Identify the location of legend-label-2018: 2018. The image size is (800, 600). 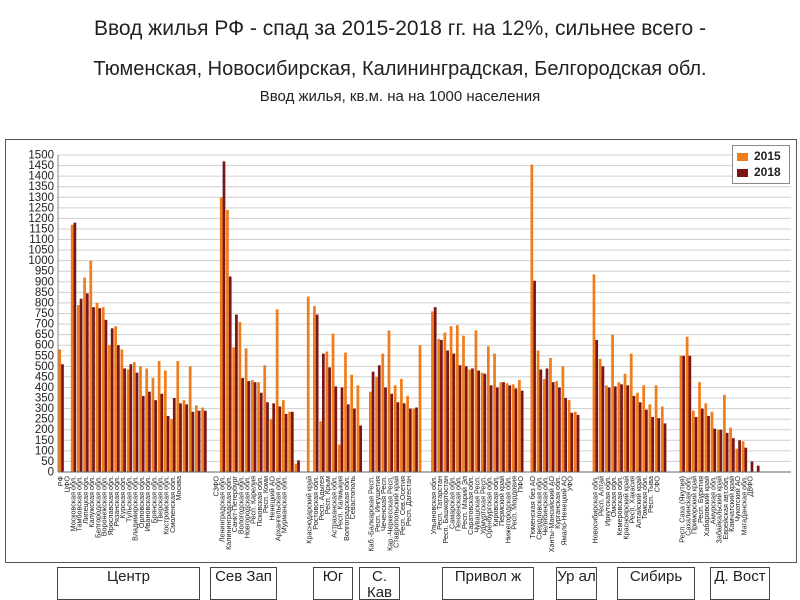
(767, 172).